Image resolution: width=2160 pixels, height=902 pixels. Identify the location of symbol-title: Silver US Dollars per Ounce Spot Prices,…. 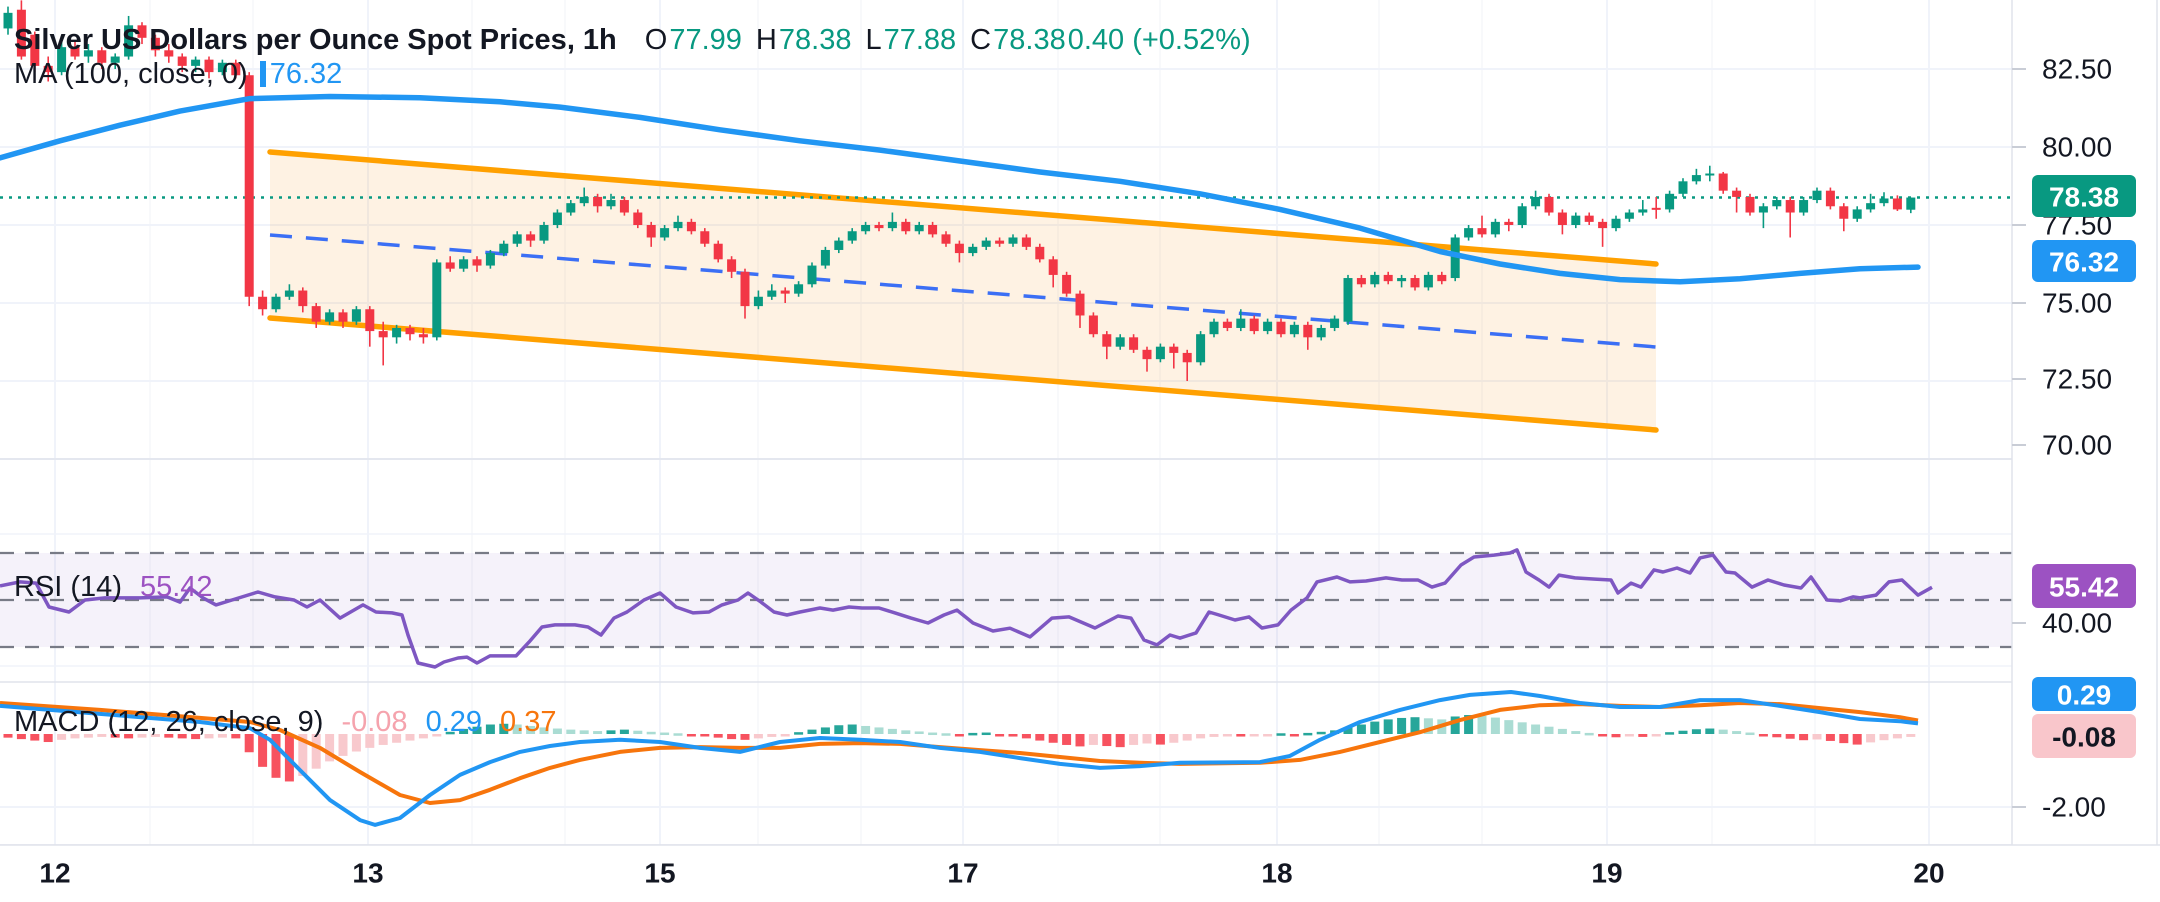
(315, 40).